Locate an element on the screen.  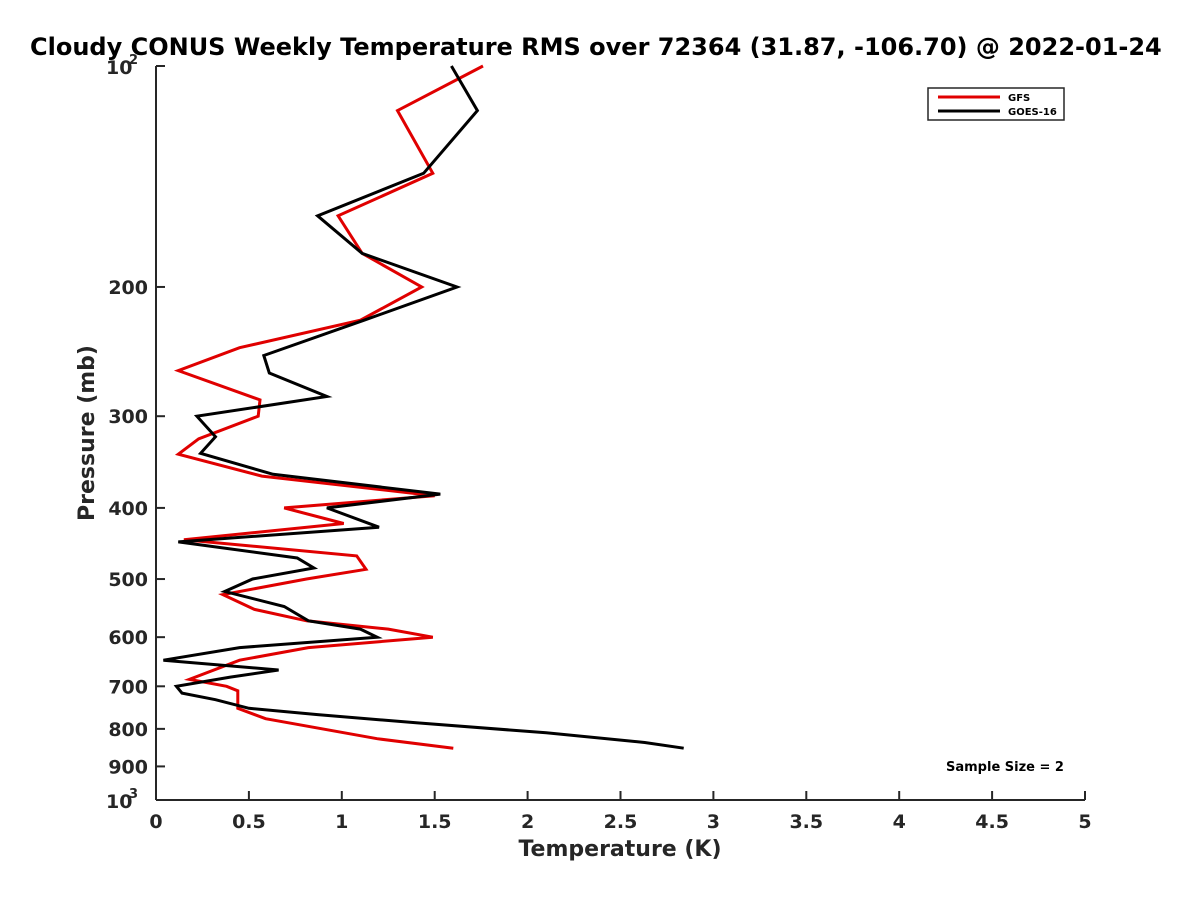
y-tick-label: 800 is located at coordinates (128, 730).